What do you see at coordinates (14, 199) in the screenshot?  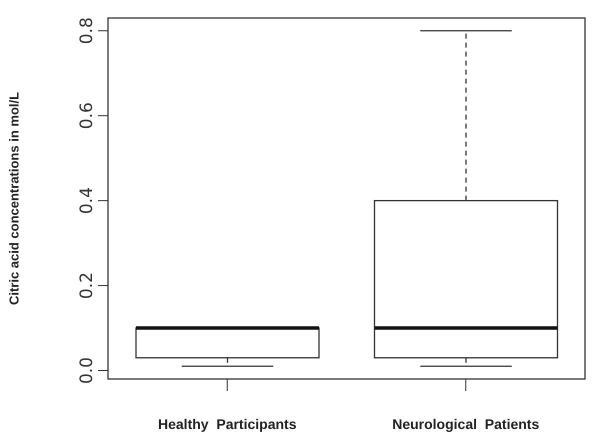 I see `y-axis-title: Citric acid concentrations in mol/L` at bounding box center [14, 199].